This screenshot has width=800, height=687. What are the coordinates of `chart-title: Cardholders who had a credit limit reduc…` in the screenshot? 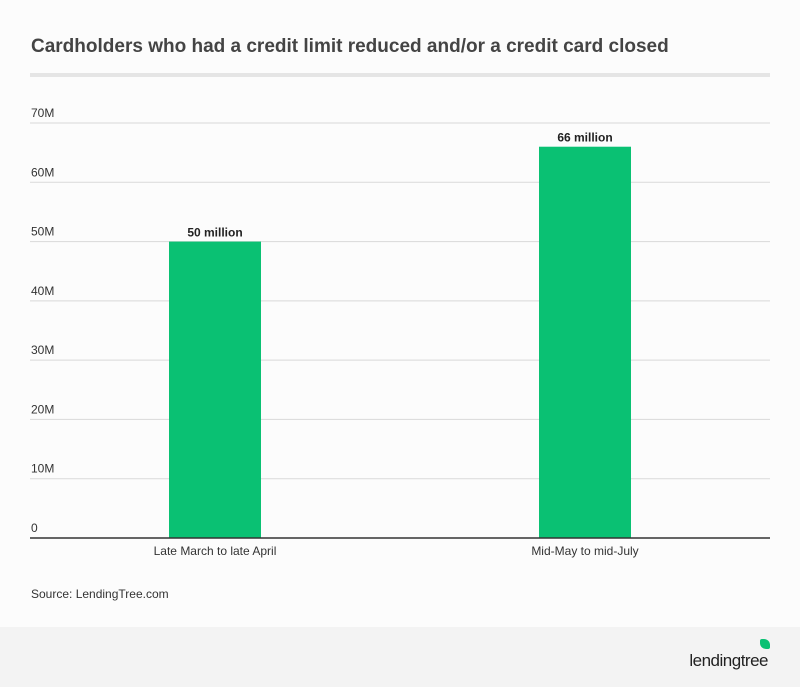 It's located at (350, 46).